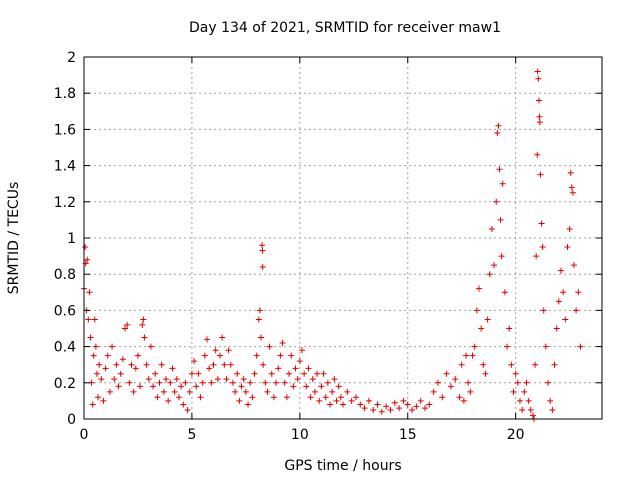 The image size is (640, 480). What do you see at coordinates (14, 238) in the screenshot?
I see `y-axis-label: SRMTID / TECUs` at bounding box center [14, 238].